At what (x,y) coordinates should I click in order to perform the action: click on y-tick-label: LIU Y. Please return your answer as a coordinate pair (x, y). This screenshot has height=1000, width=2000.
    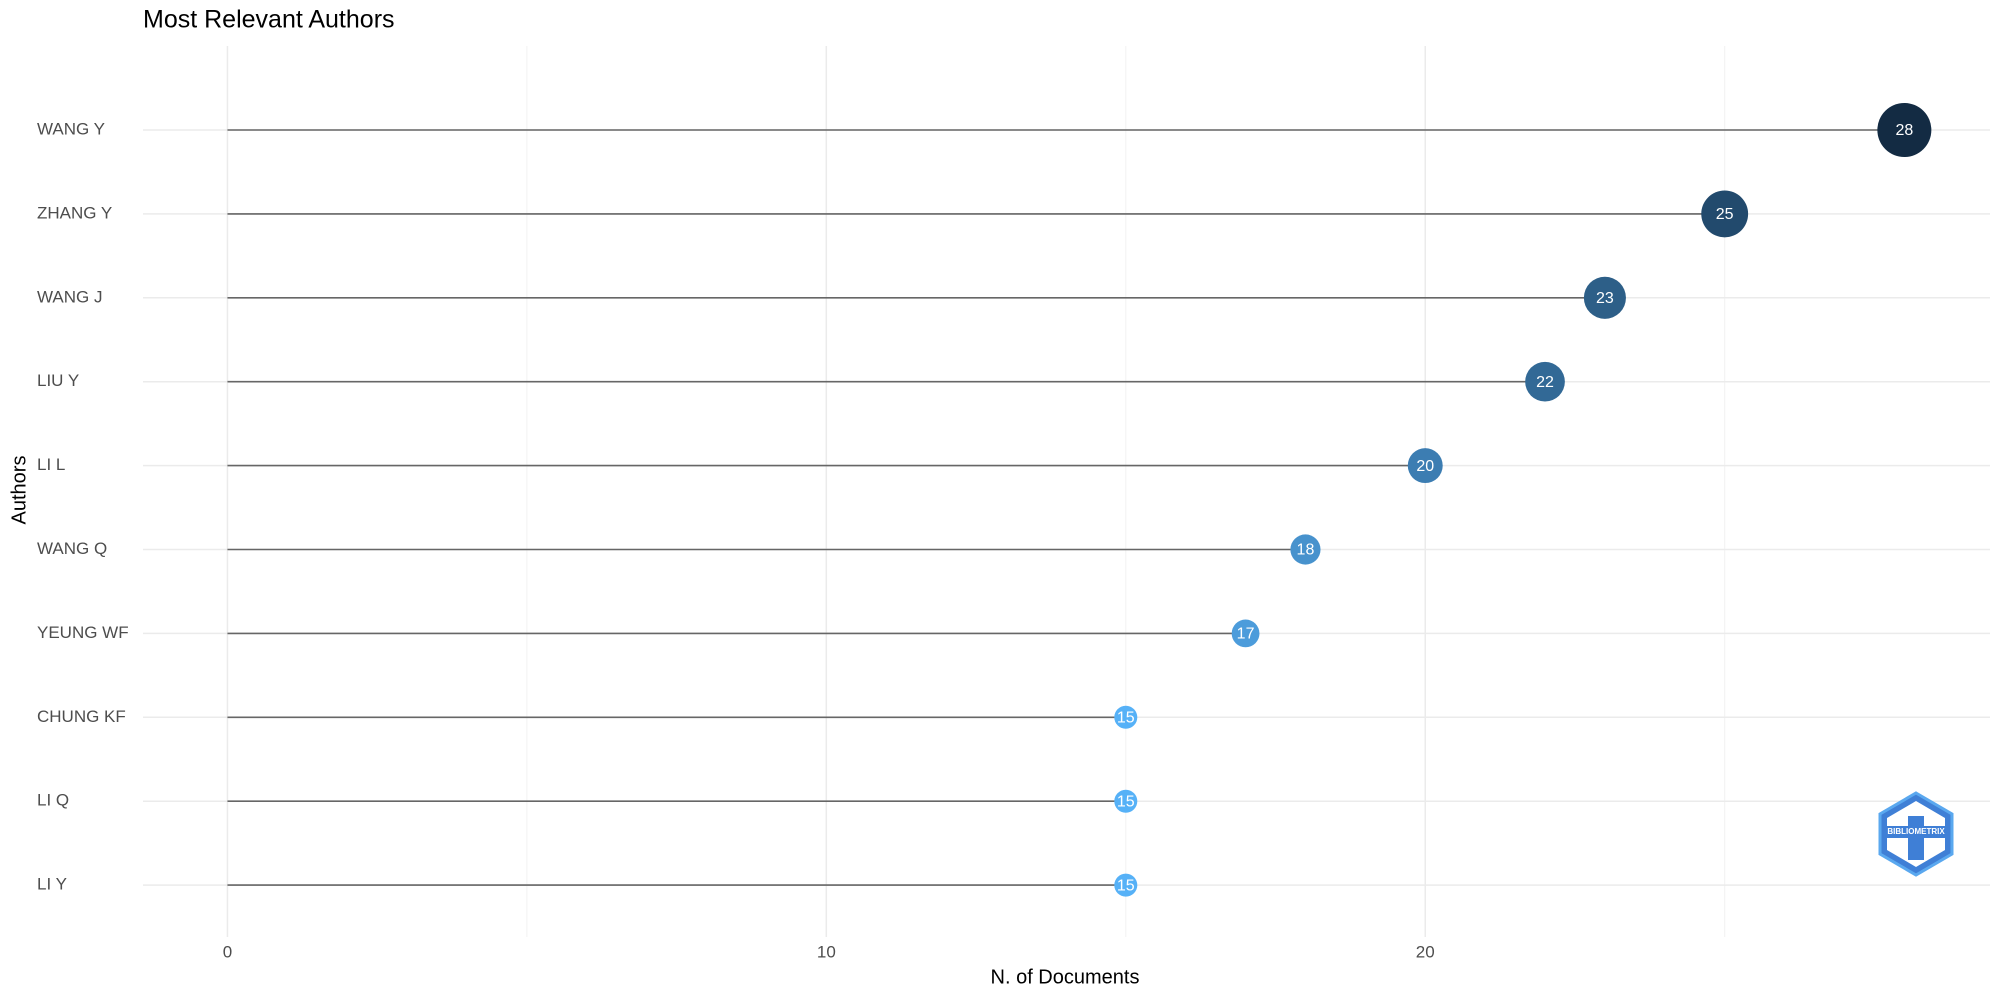
    Looking at the image, I should click on (58, 380).